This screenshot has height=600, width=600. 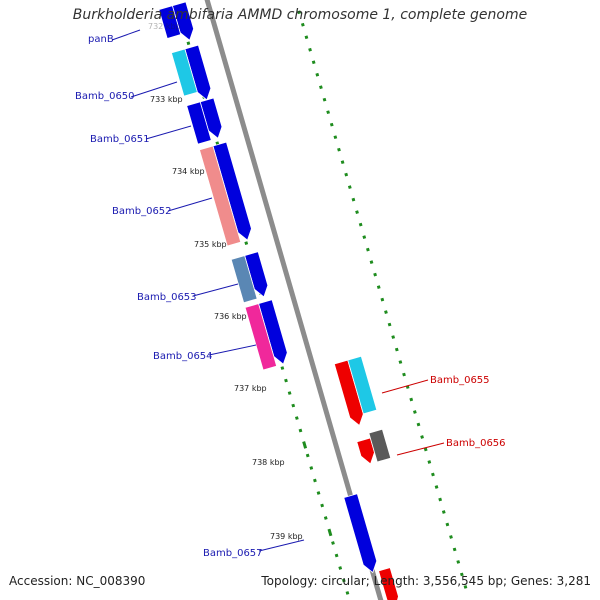 What do you see at coordinates (220, 196) in the screenshot?
I see `gene-bamb0652-cog` at bounding box center [220, 196].